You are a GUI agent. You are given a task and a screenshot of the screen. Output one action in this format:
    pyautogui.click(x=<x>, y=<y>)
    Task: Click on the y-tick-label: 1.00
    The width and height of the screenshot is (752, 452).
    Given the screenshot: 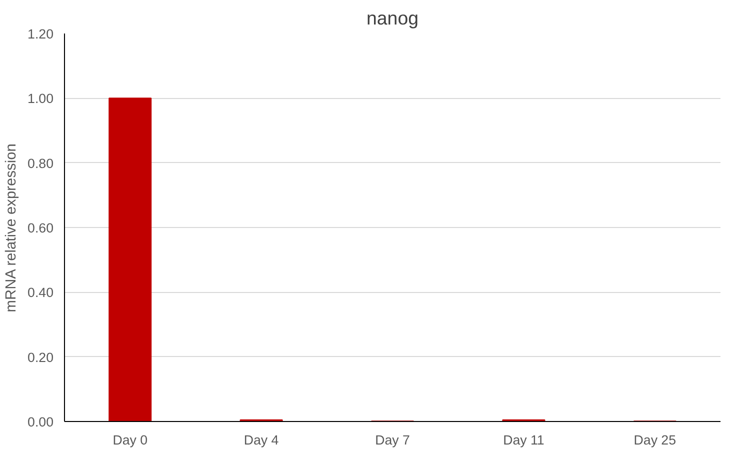 What is the action you would take?
    pyautogui.click(x=41, y=98)
    